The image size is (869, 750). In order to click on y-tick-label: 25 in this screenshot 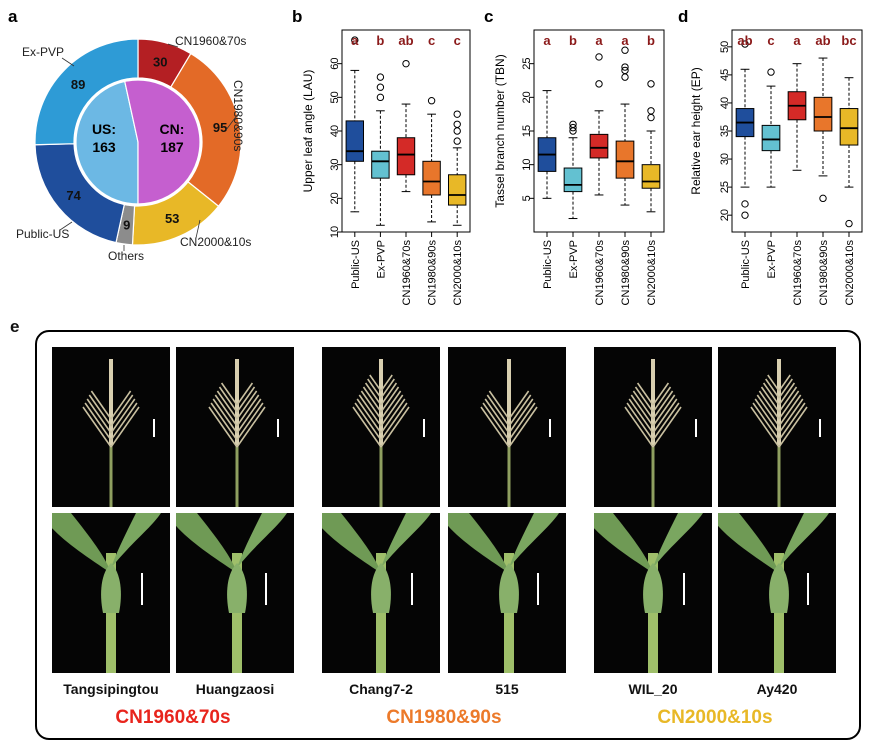, I will do `click(527, 64)`.